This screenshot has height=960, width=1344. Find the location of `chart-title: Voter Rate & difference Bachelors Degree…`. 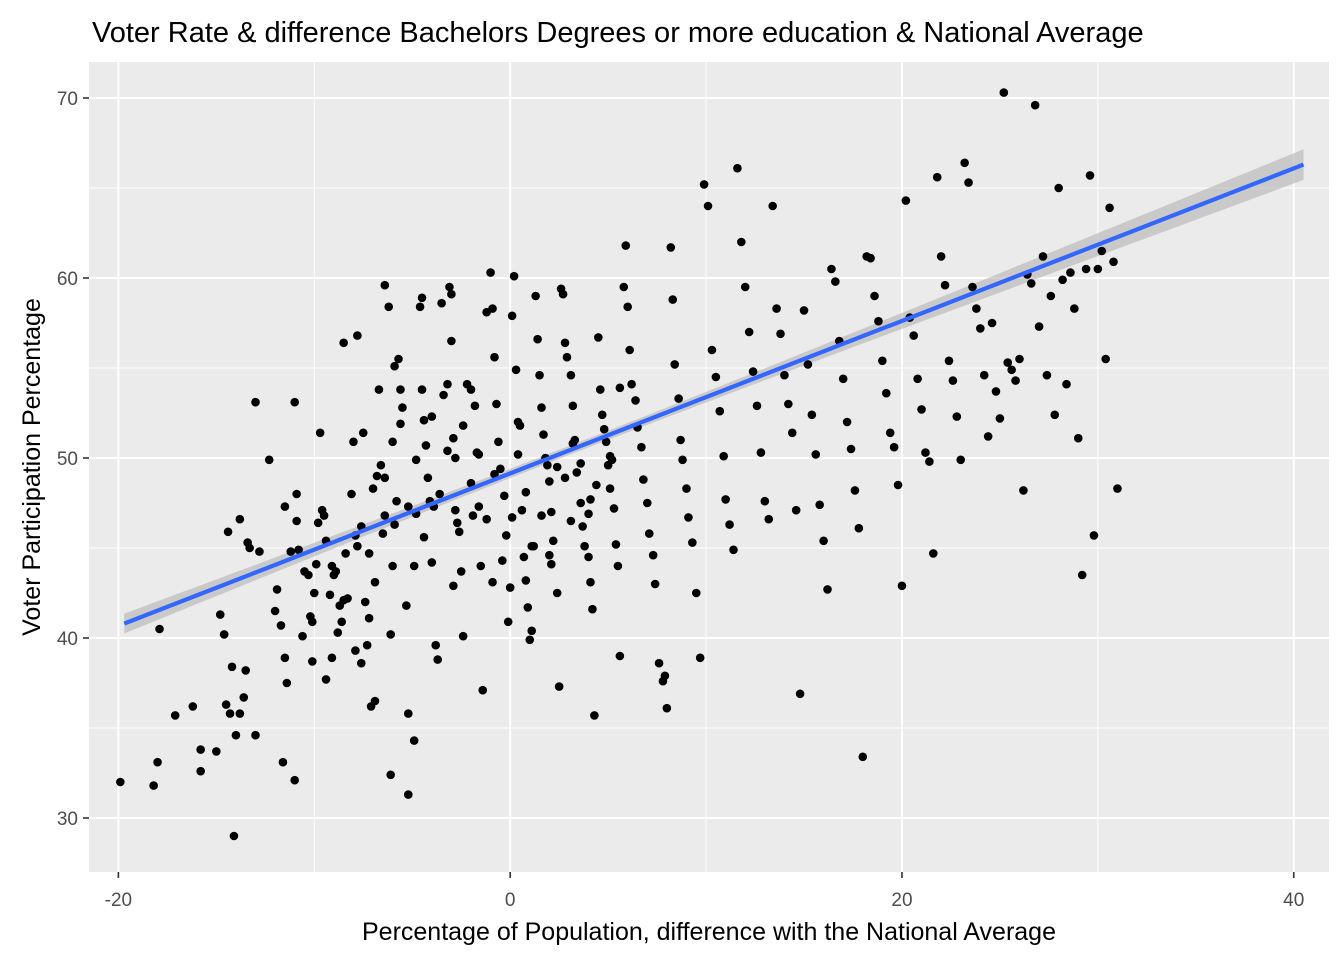

chart-title: Voter Rate & difference Bachelors Degree… is located at coordinates (618, 33).